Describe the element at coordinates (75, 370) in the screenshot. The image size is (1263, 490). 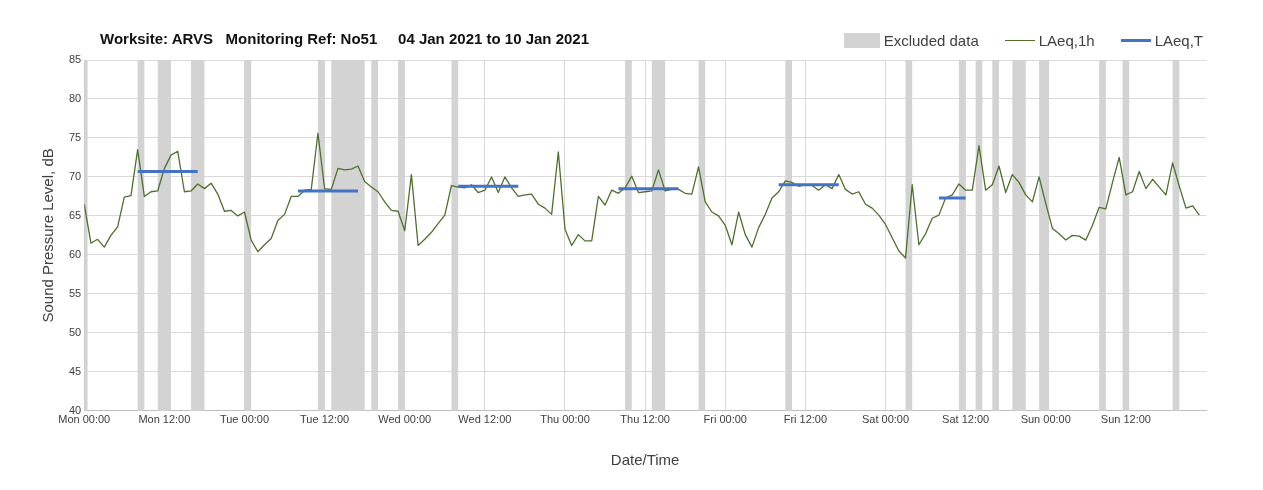
I see `y-tick-label: 45` at that location.